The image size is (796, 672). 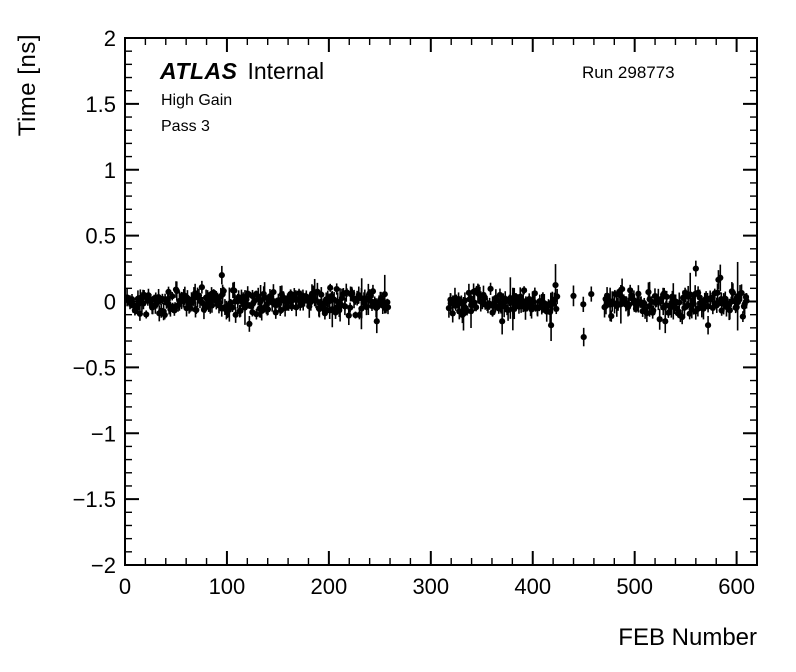 I want to click on svg-text: 300, so click(x=430, y=586).